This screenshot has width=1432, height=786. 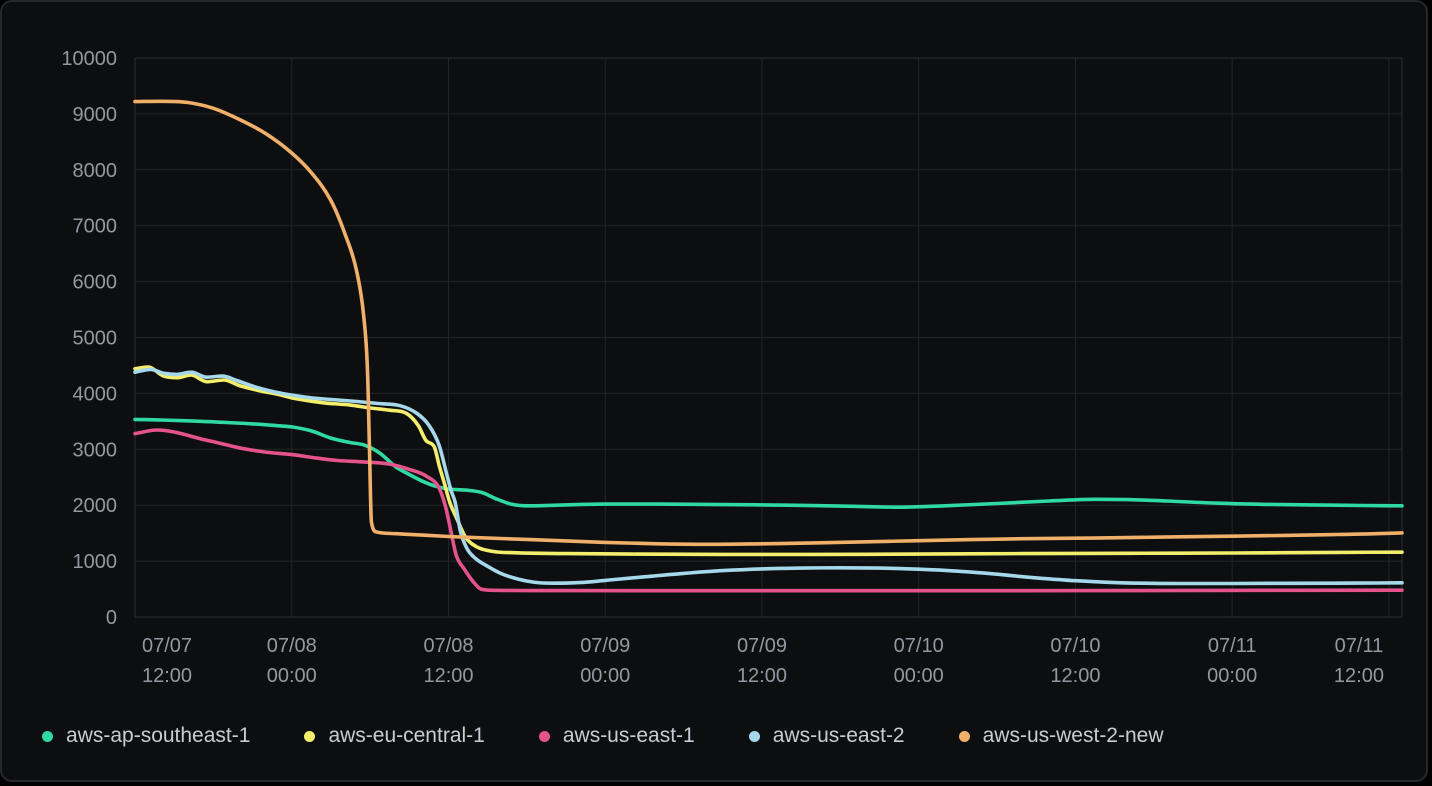 I want to click on legend-item-aws-us-west-2-new: aws-us-west-2-new, so click(x=1061, y=736).